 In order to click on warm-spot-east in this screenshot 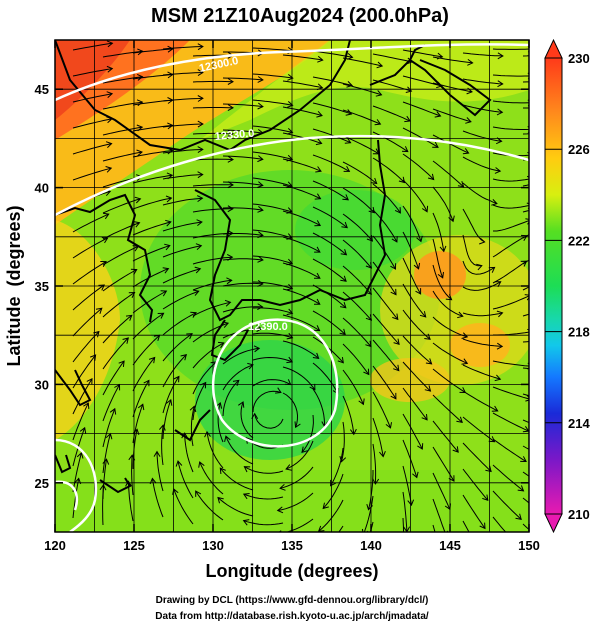, I will do `click(440, 275)`.